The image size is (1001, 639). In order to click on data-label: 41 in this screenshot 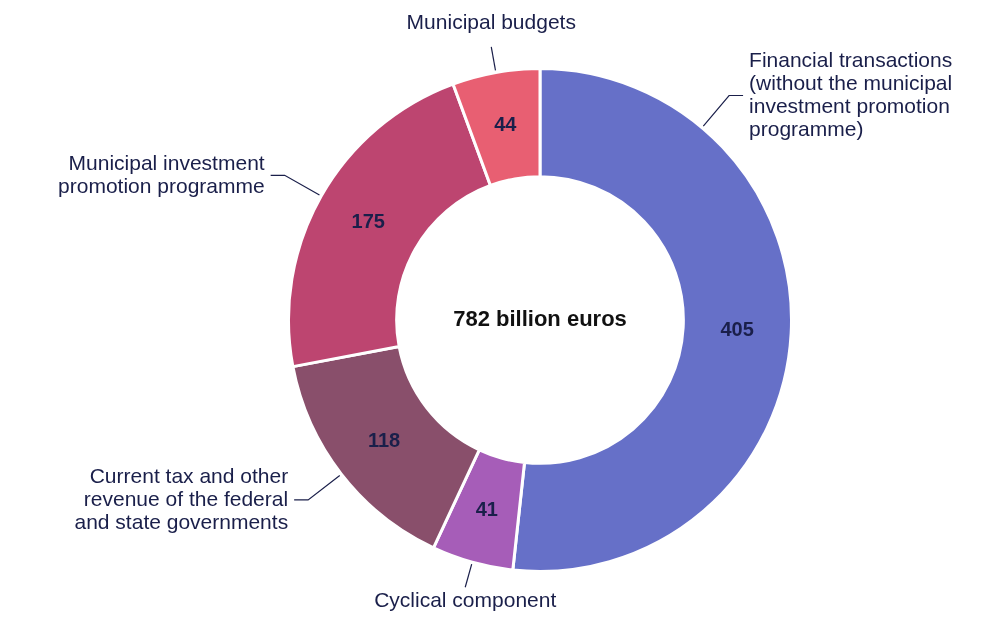, I will do `click(486, 508)`.